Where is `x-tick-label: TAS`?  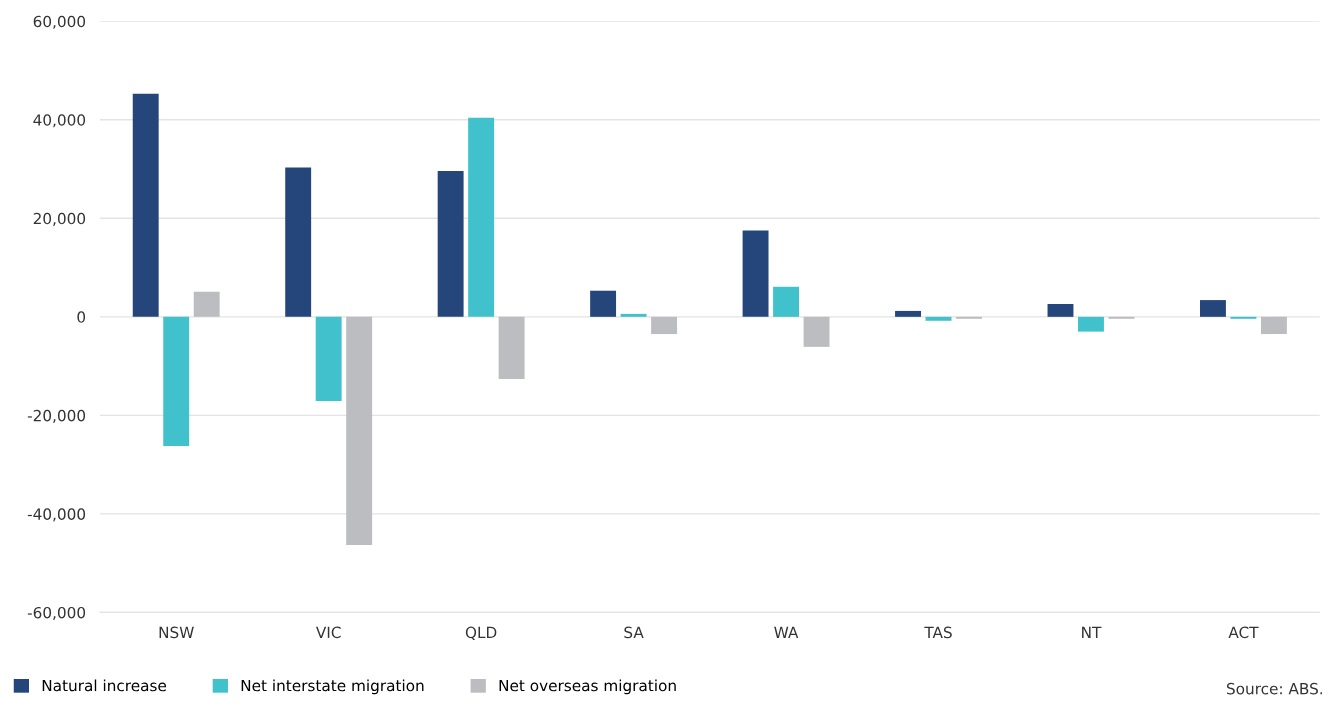
x-tick-label: TAS is located at coordinates (938, 632).